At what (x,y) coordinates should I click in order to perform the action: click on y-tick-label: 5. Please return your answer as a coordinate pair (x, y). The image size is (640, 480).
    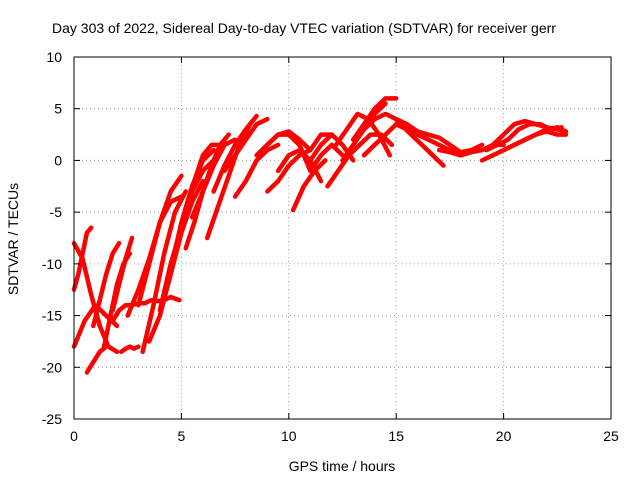
    Looking at the image, I should click on (58, 109).